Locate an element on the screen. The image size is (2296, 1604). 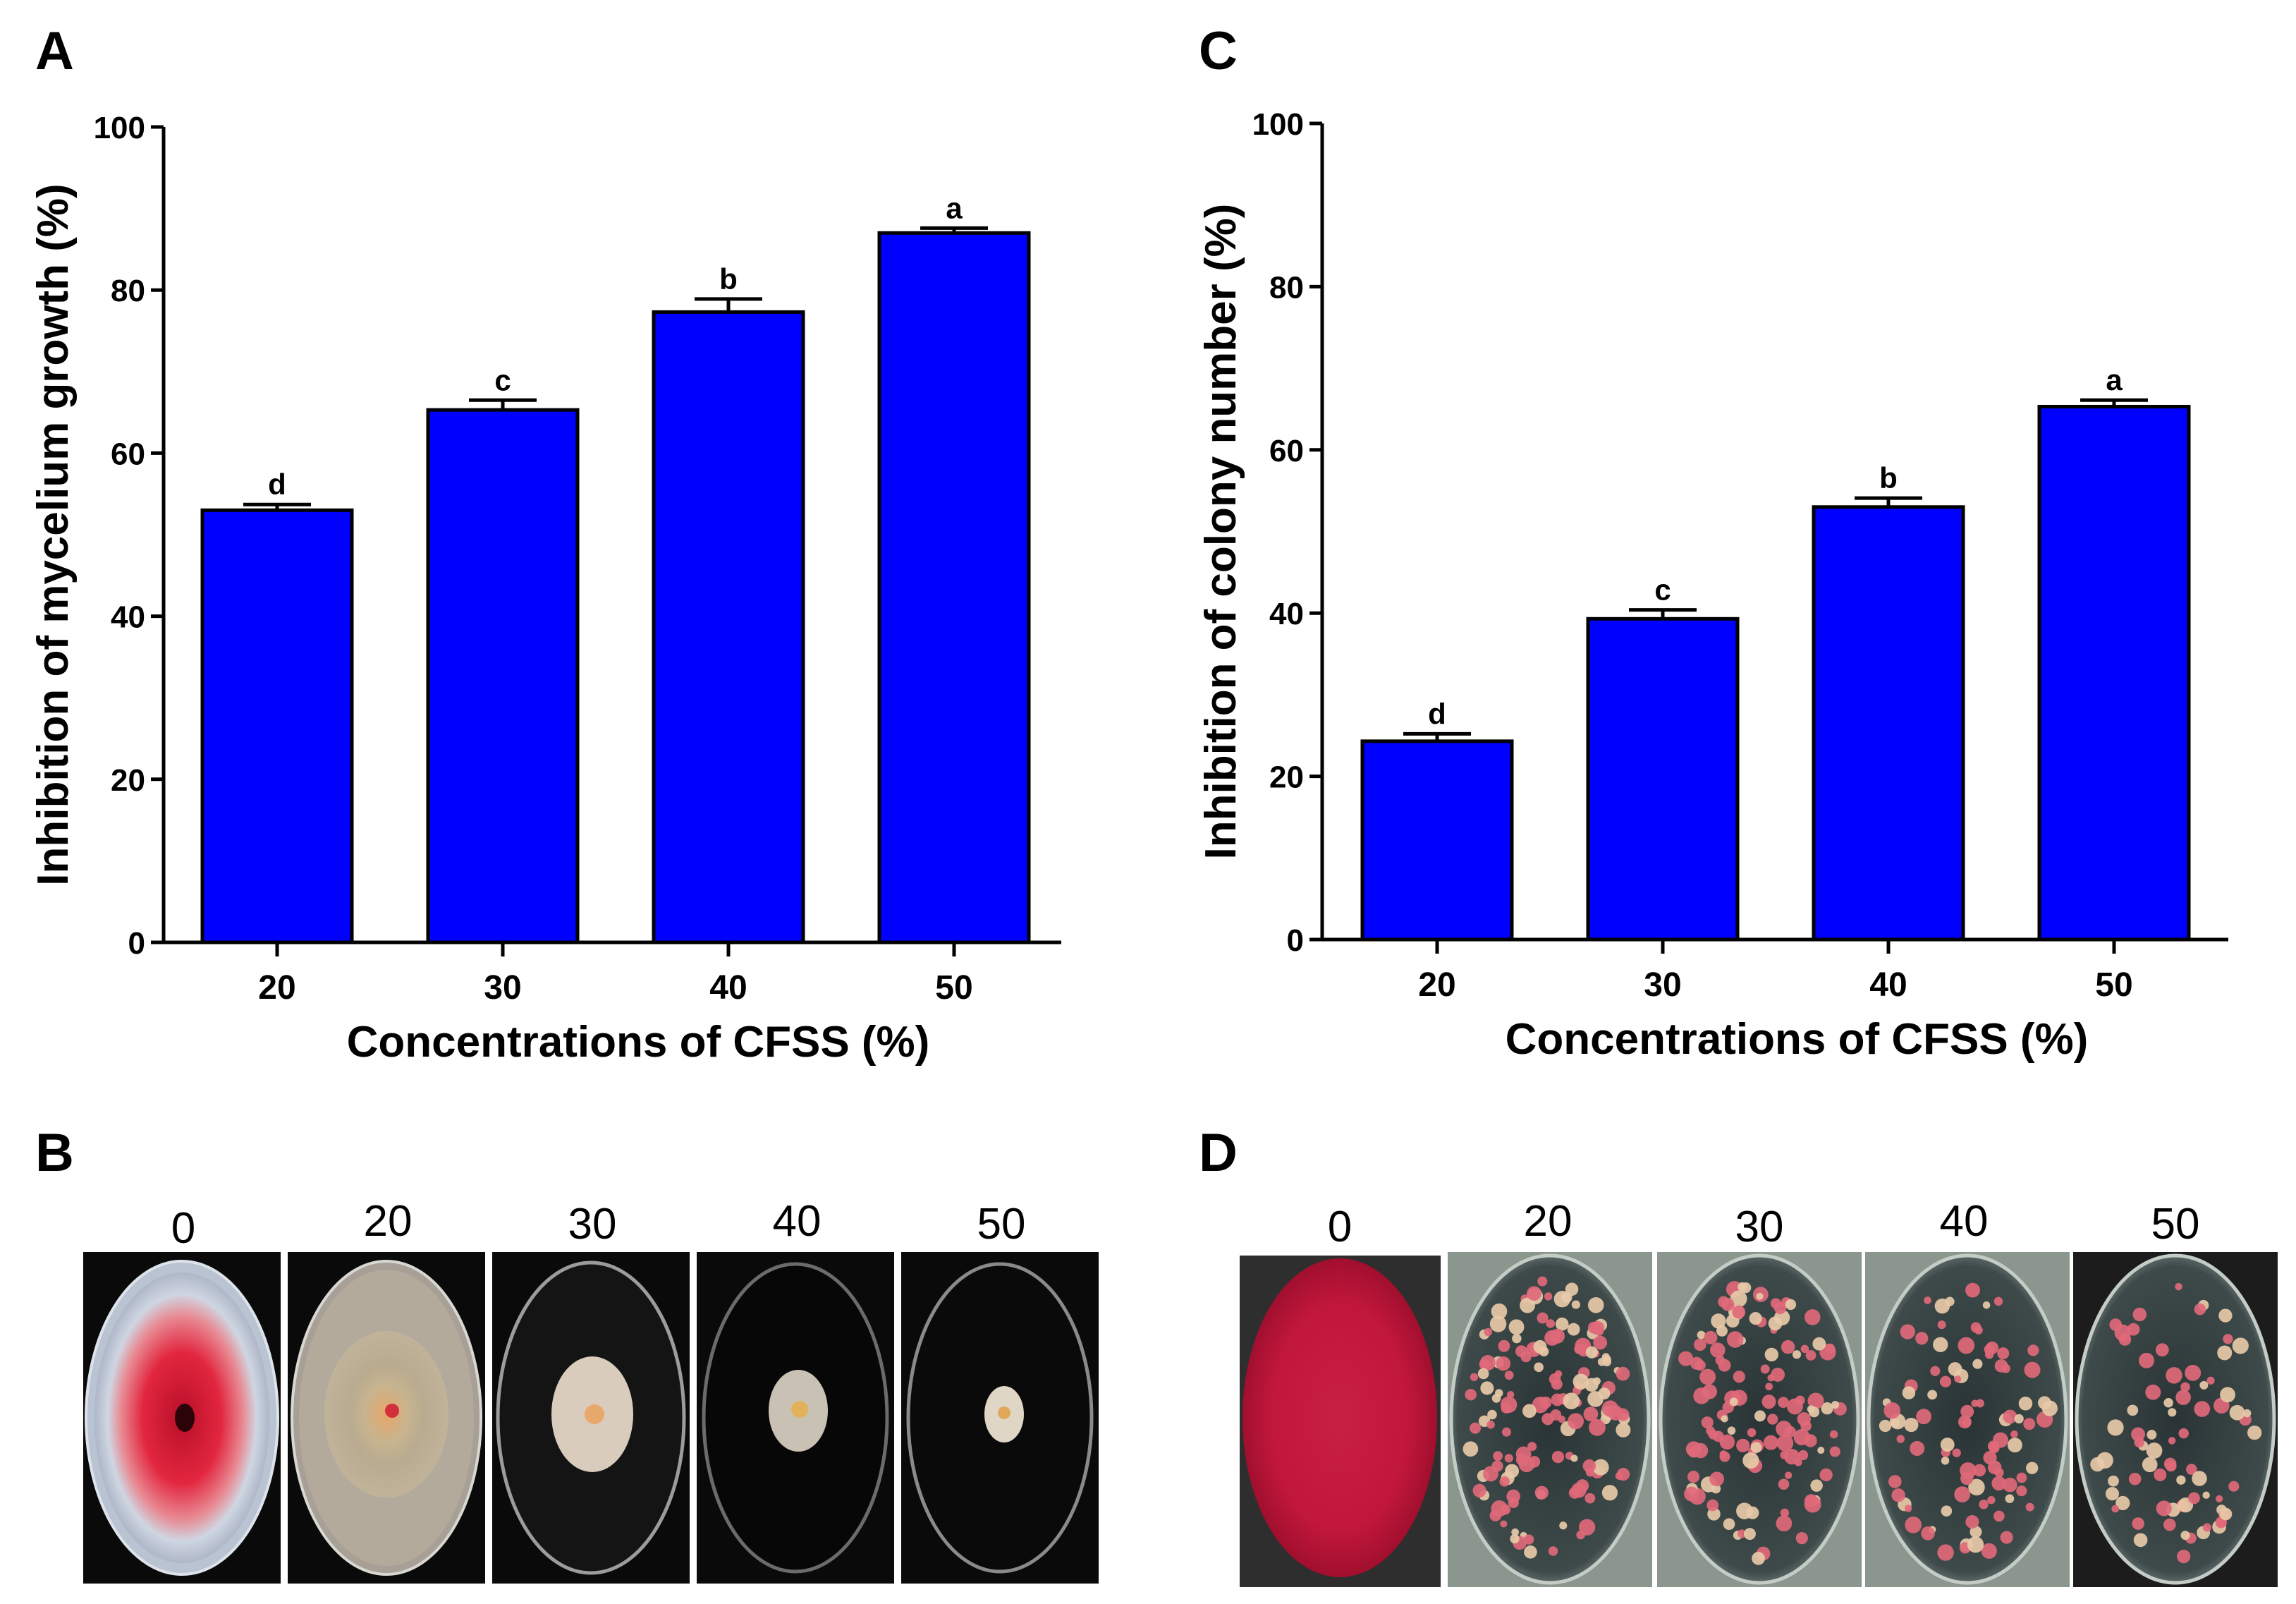
y-axis-title: Inhibition of mycelium growth (%) is located at coordinates (53, 534).